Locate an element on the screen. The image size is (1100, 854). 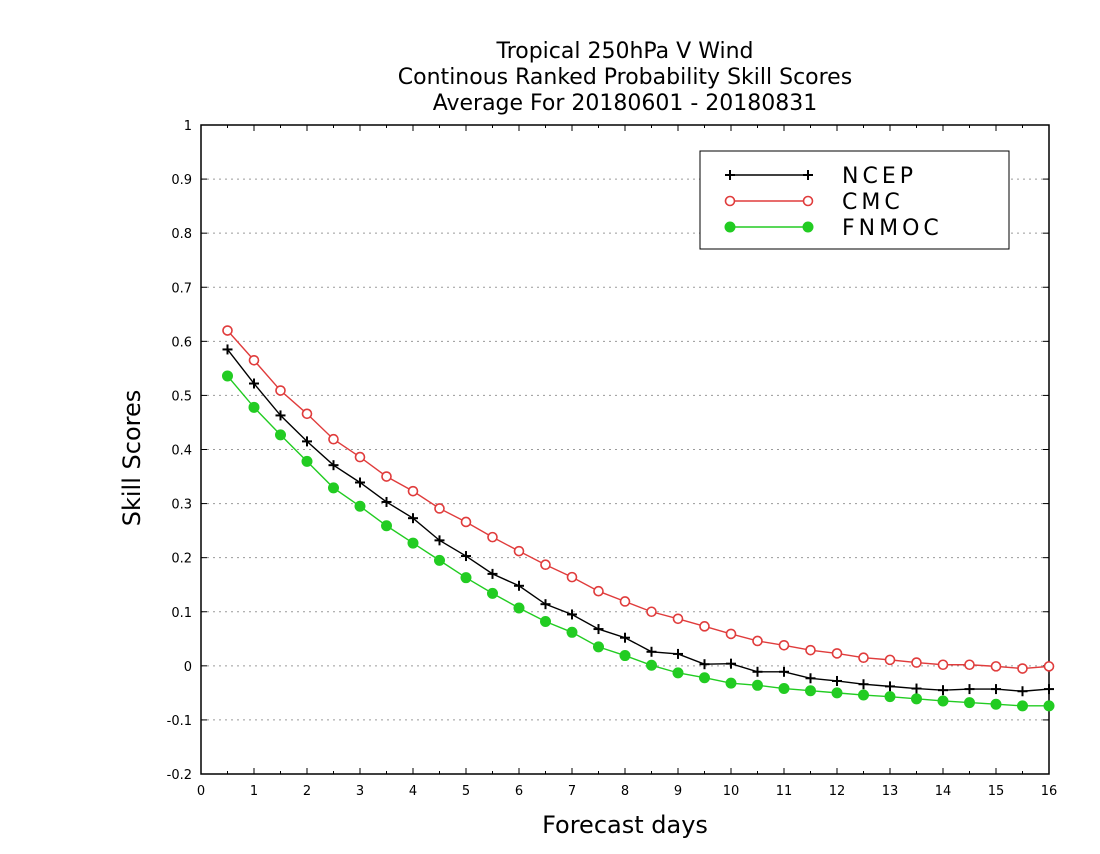
x-tick-label: 10 is located at coordinates (731, 791).